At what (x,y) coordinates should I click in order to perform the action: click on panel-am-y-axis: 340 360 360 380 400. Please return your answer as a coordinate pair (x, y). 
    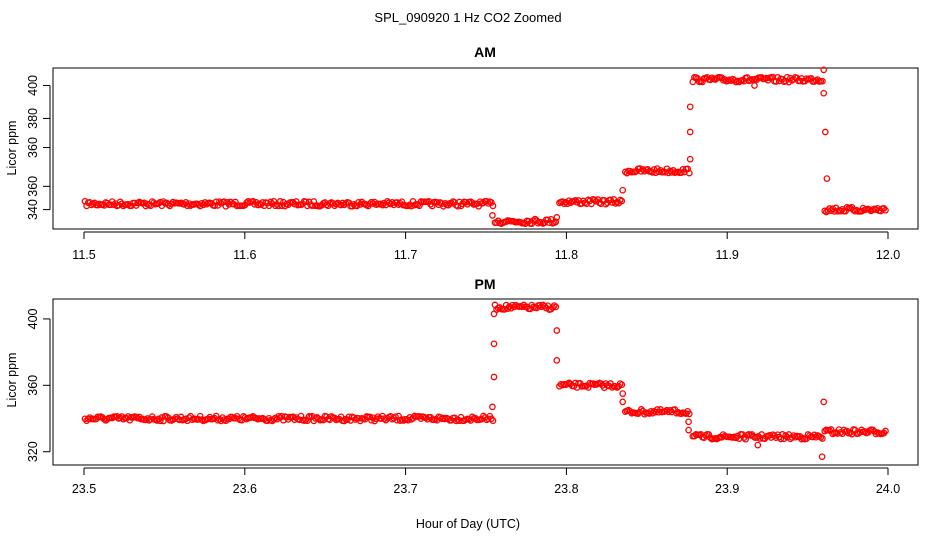
    Looking at the image, I should click on (38, 147).